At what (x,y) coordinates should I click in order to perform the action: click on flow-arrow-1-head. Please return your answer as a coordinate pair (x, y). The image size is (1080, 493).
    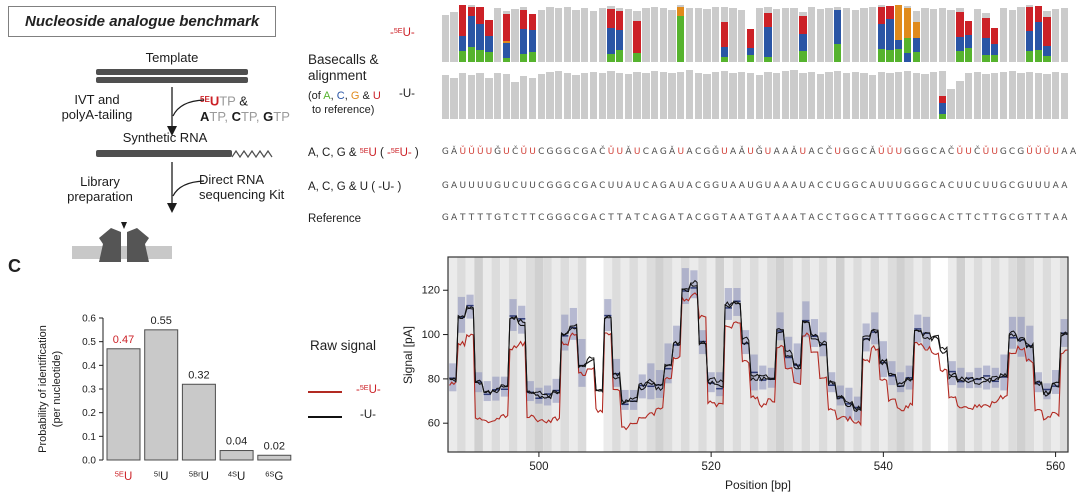
    Looking at the image, I should click on (172, 131).